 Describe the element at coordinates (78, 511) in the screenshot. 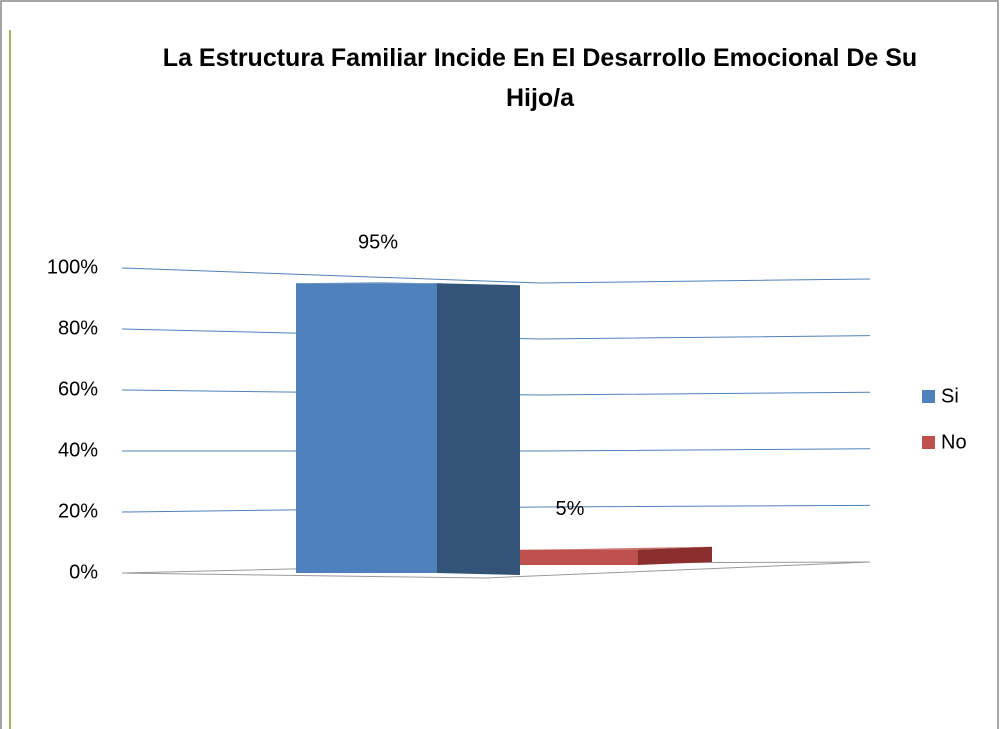

I see `y-tick-label: 20%` at that location.